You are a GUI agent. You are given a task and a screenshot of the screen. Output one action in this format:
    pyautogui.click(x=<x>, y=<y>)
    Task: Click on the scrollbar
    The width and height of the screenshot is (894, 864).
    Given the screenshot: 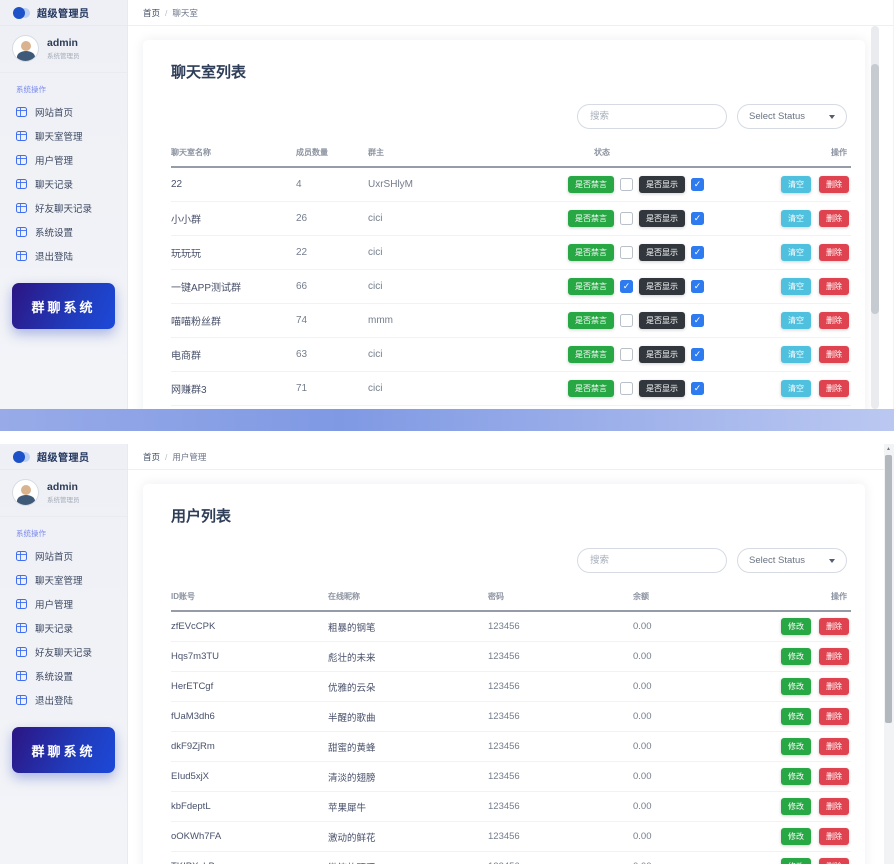 What is the action you would take?
    pyautogui.click(x=875, y=217)
    